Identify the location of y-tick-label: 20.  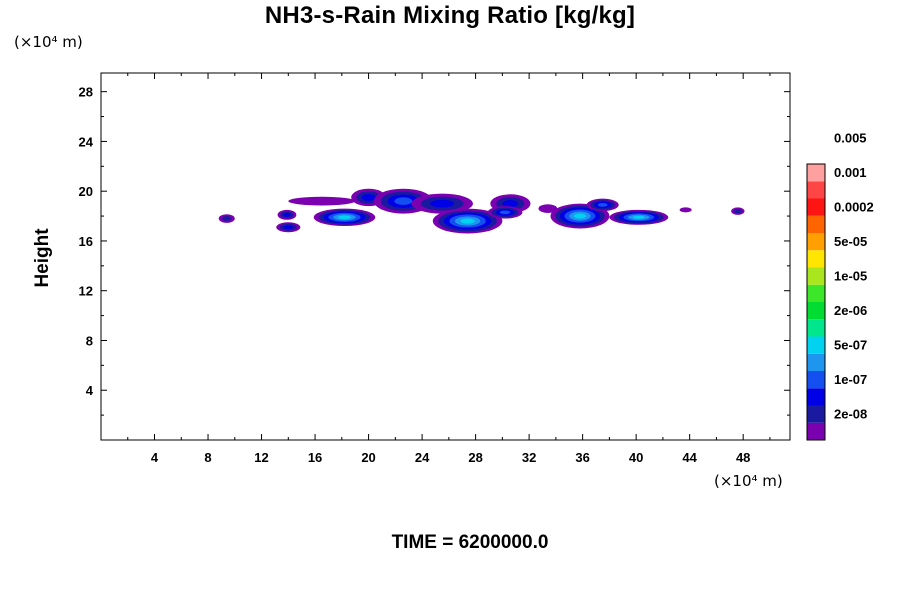
(86, 191).